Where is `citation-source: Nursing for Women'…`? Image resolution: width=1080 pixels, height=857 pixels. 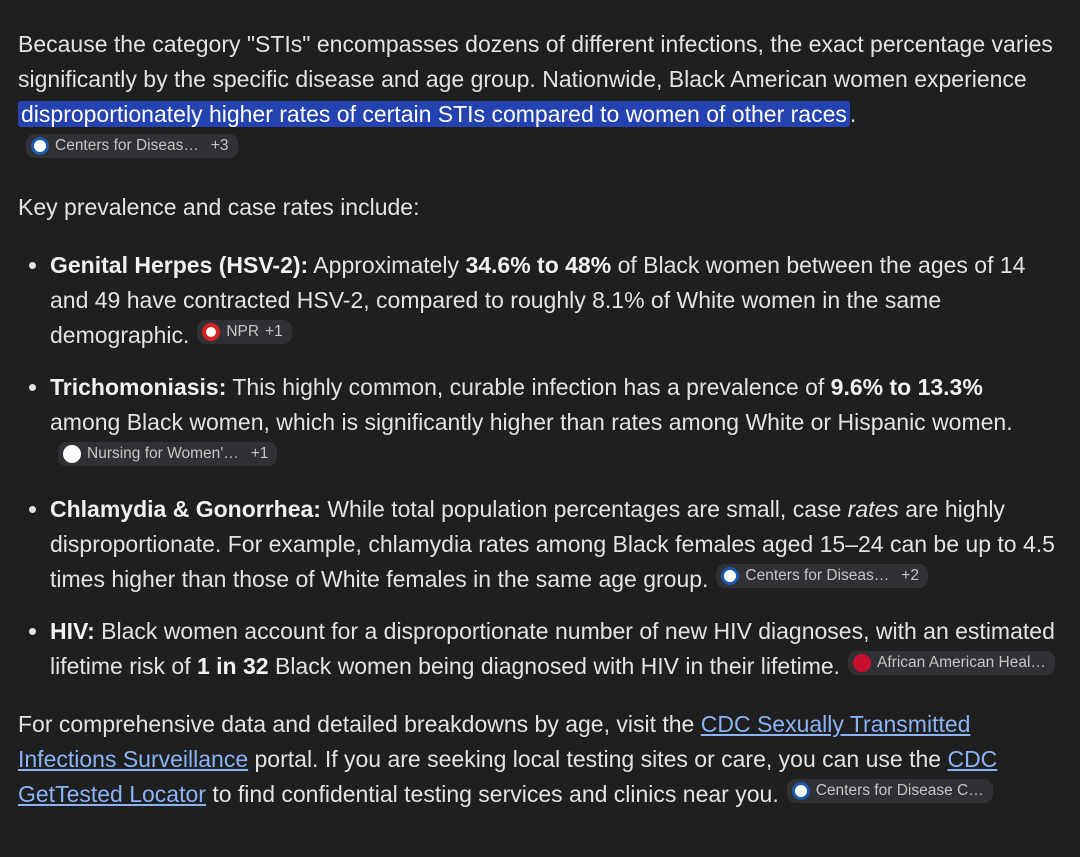
citation-source: Nursing for Women'… is located at coordinates (163, 453).